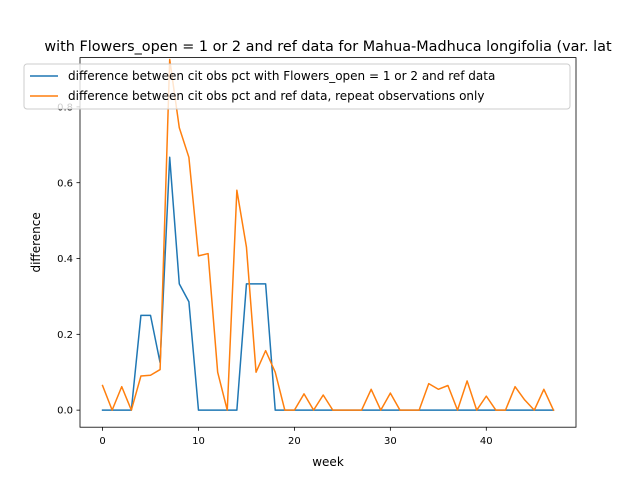 The width and height of the screenshot is (640, 480). I want to click on y-tick-label: 0.2, so click(65, 335).